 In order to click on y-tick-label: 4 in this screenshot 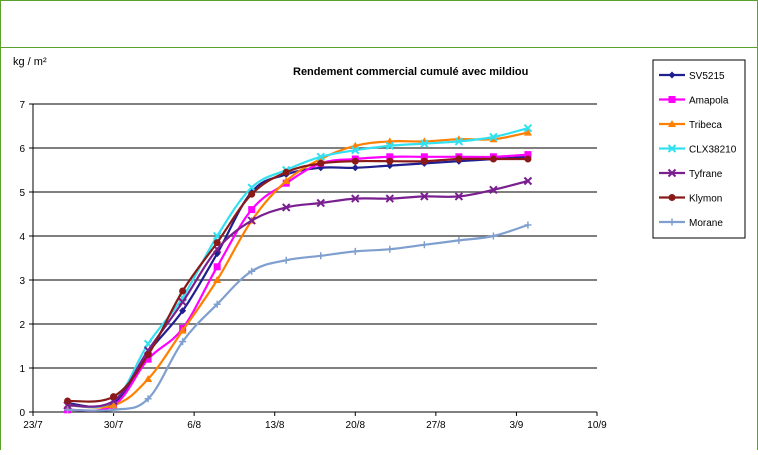, I will do `click(22, 237)`.